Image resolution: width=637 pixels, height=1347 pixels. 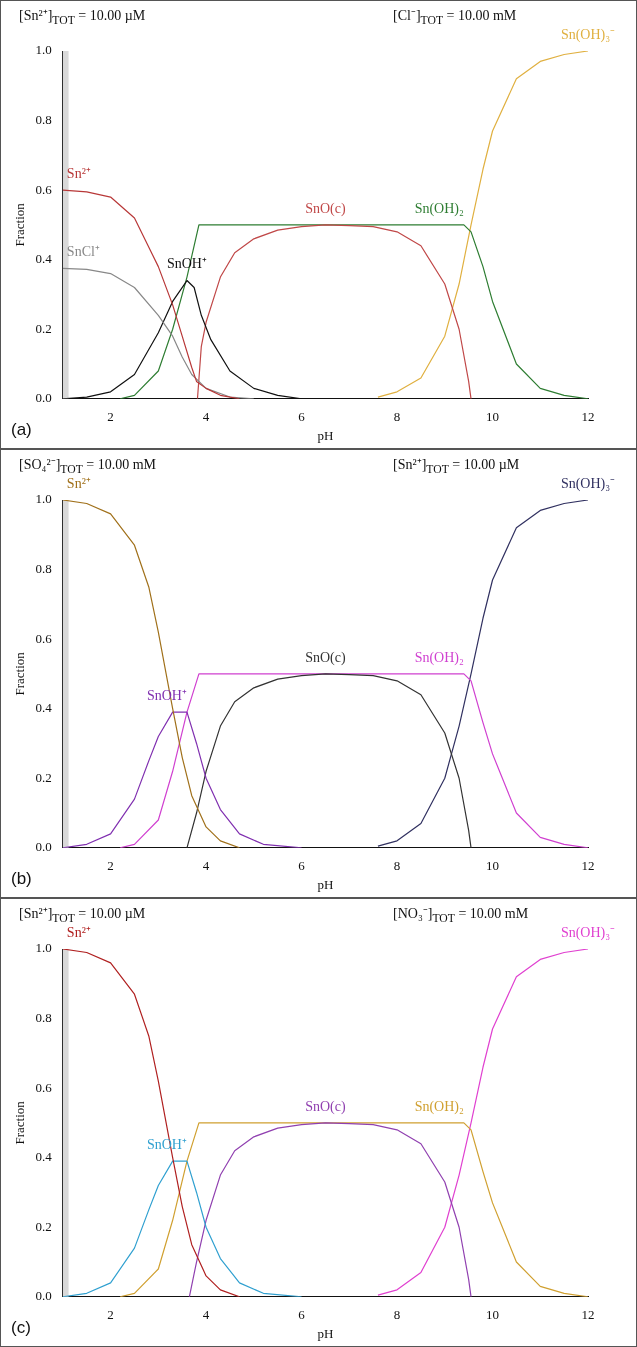 I want to click on chart-subtitle: [NO₃⁻]$_{TOT}$ = 10.00 mM, so click(x=461, y=915).